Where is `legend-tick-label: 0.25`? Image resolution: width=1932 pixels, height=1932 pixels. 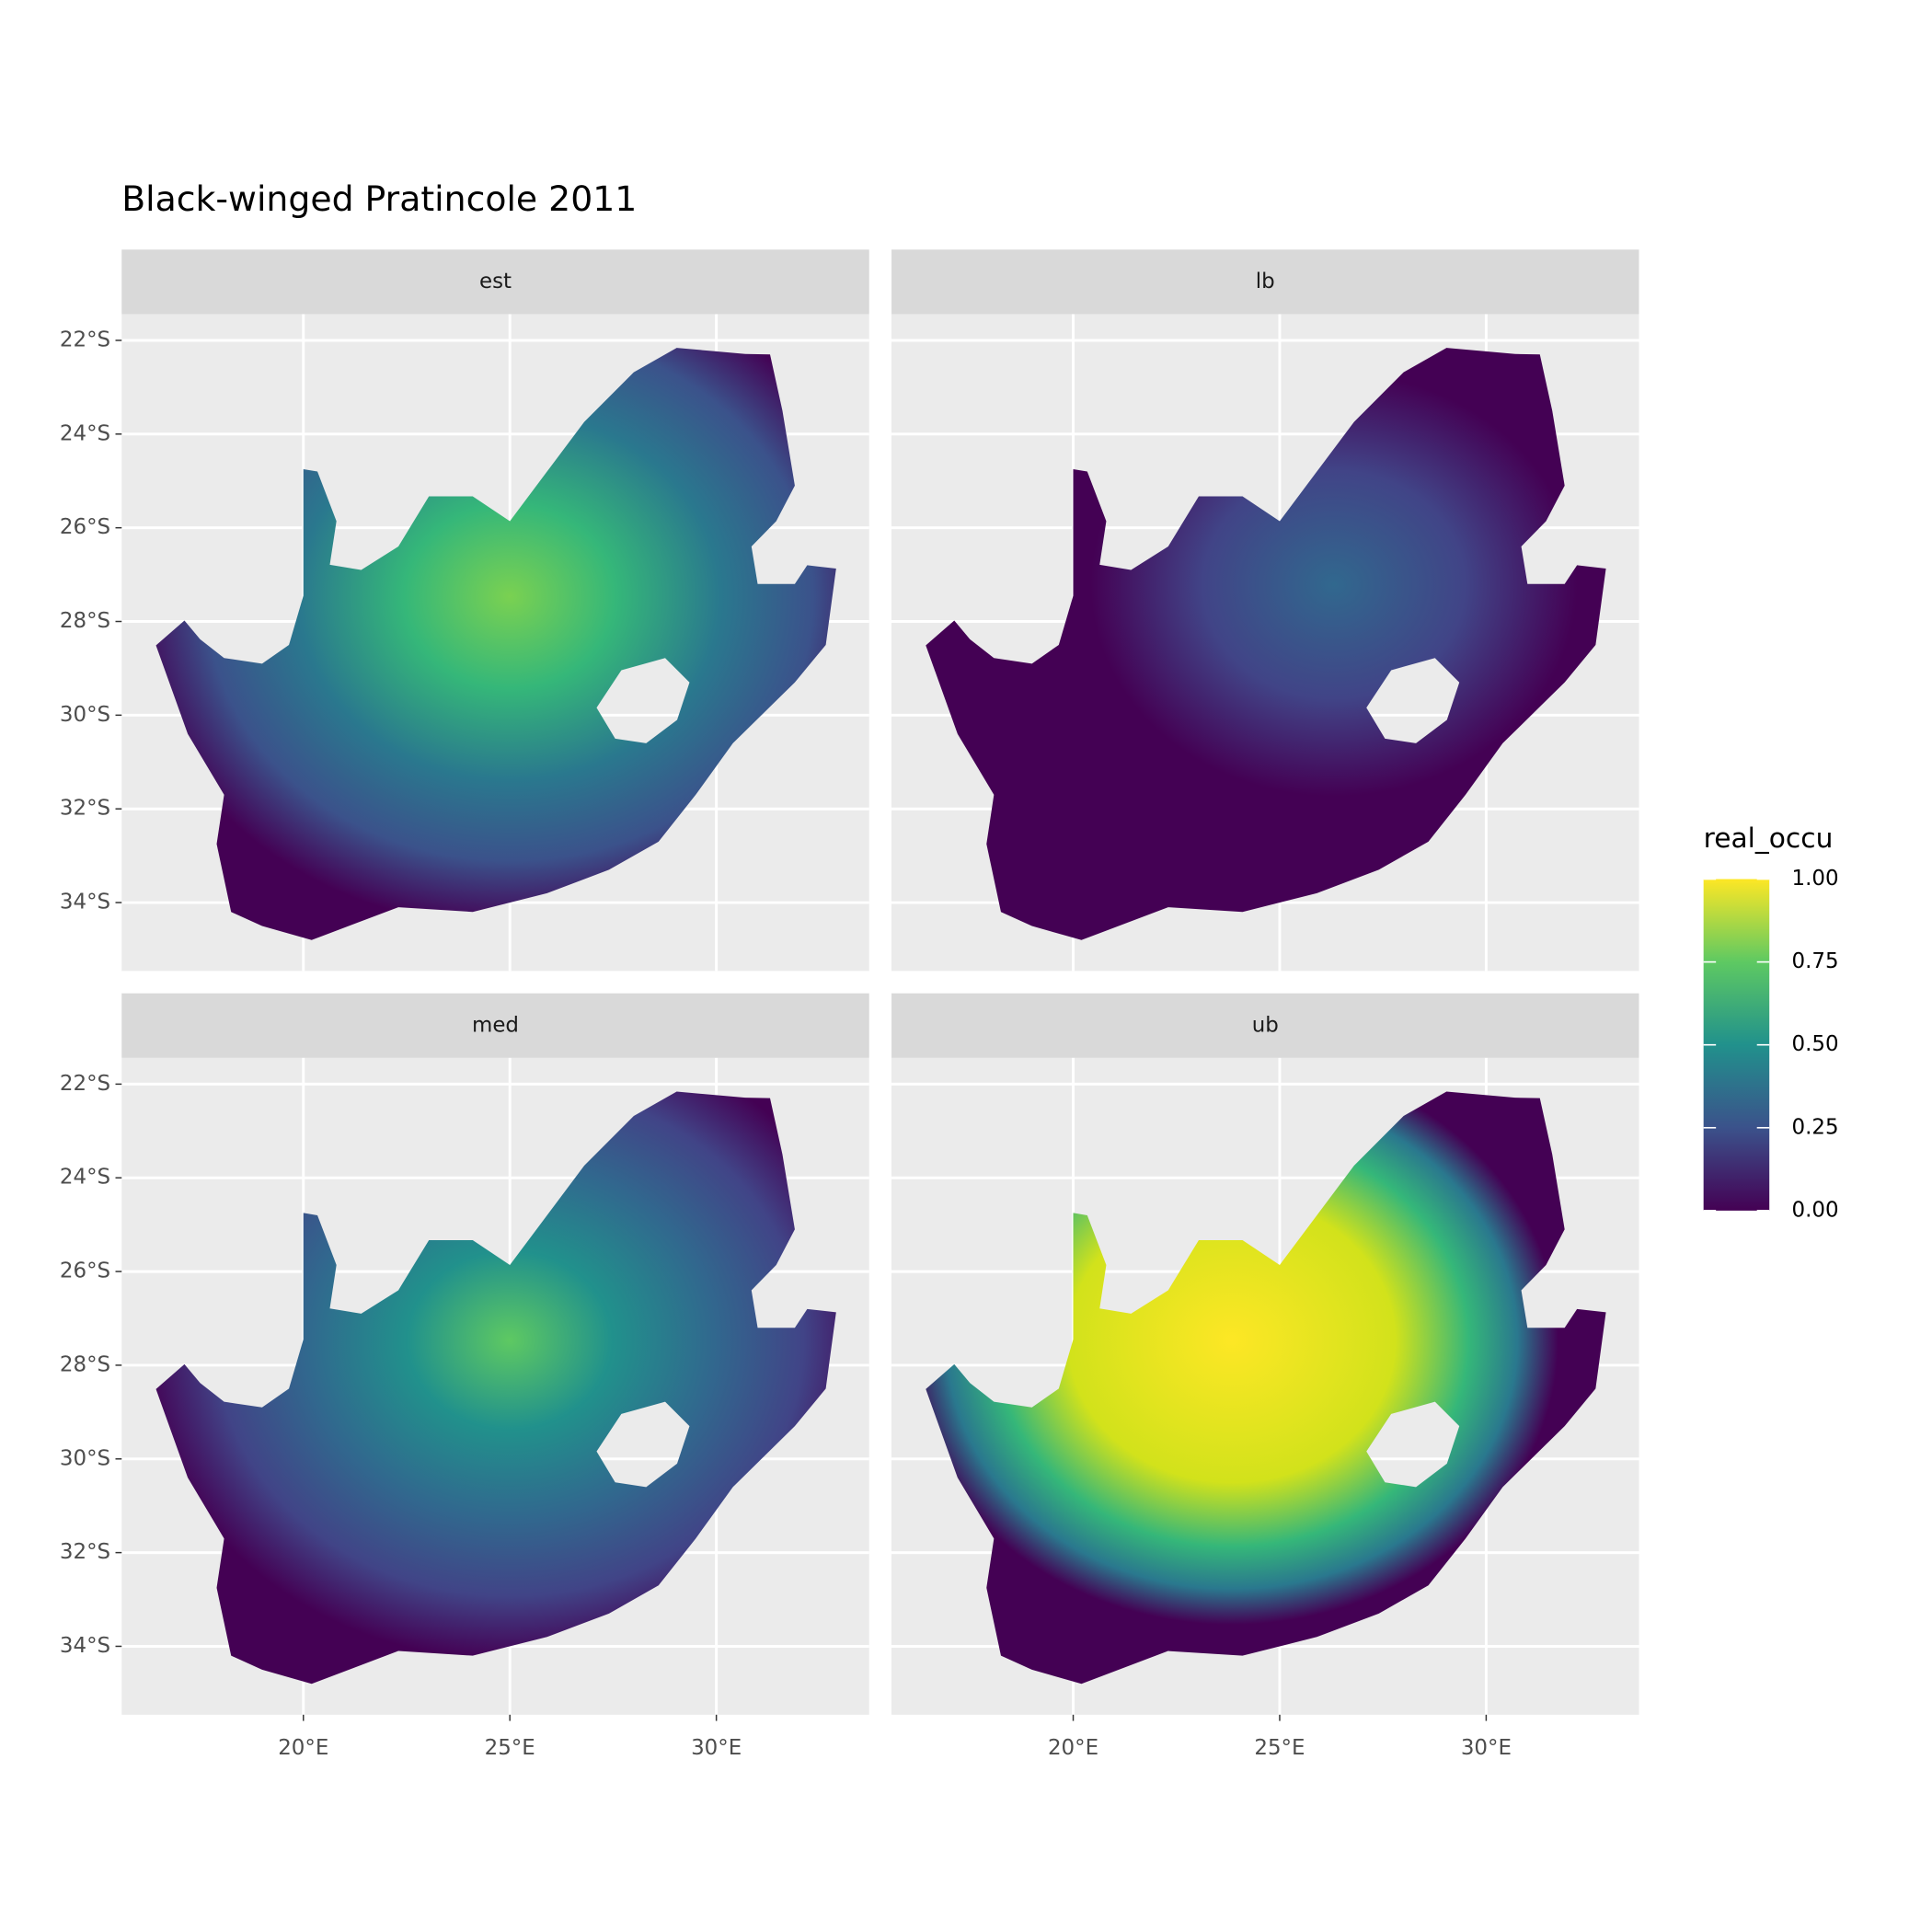 legend-tick-label: 0.25 is located at coordinates (1814, 1127).